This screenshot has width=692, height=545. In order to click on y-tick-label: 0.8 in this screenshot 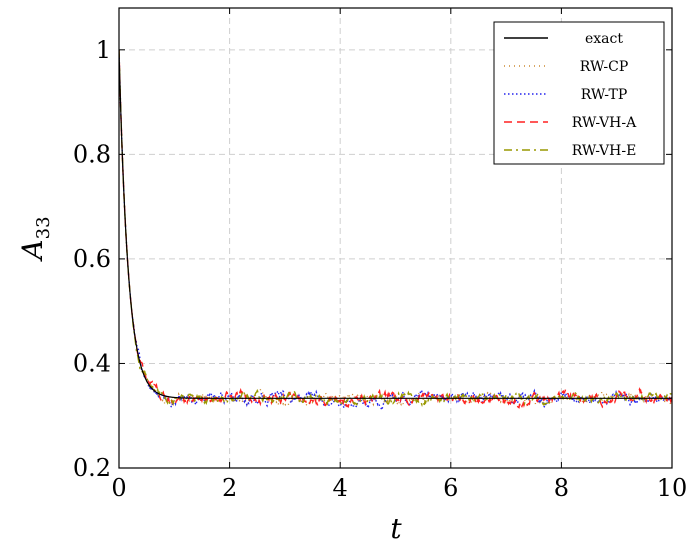, I will do `click(92, 154)`.